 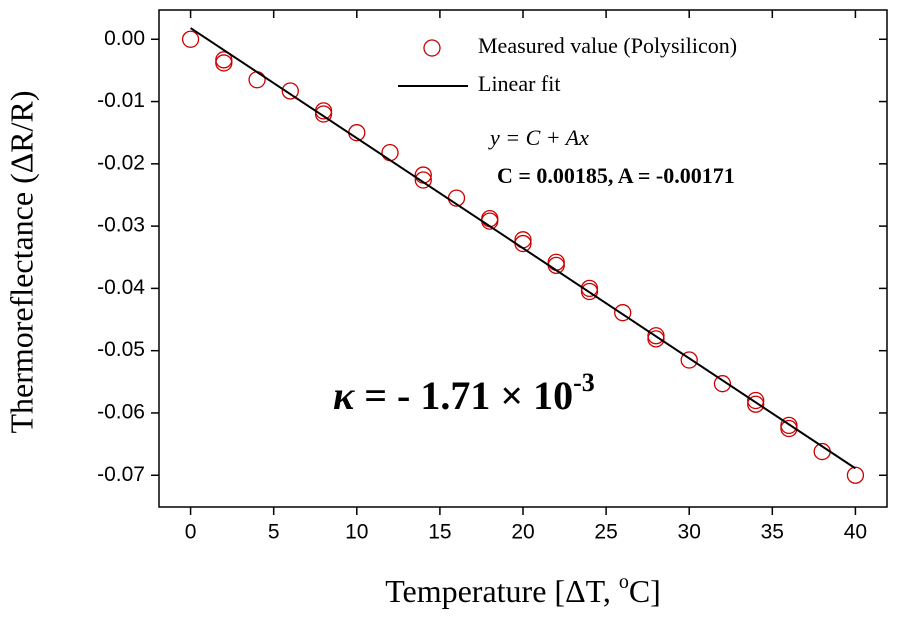 What do you see at coordinates (645, 591) in the screenshot?
I see `x-label-part: C]` at bounding box center [645, 591].